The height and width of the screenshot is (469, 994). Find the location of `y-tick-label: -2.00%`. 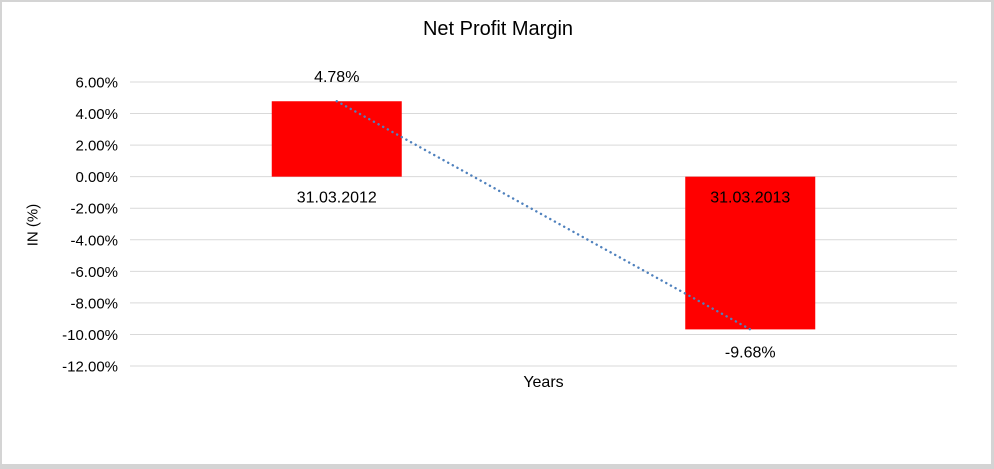

y-tick-label: -2.00% is located at coordinates (94, 209).